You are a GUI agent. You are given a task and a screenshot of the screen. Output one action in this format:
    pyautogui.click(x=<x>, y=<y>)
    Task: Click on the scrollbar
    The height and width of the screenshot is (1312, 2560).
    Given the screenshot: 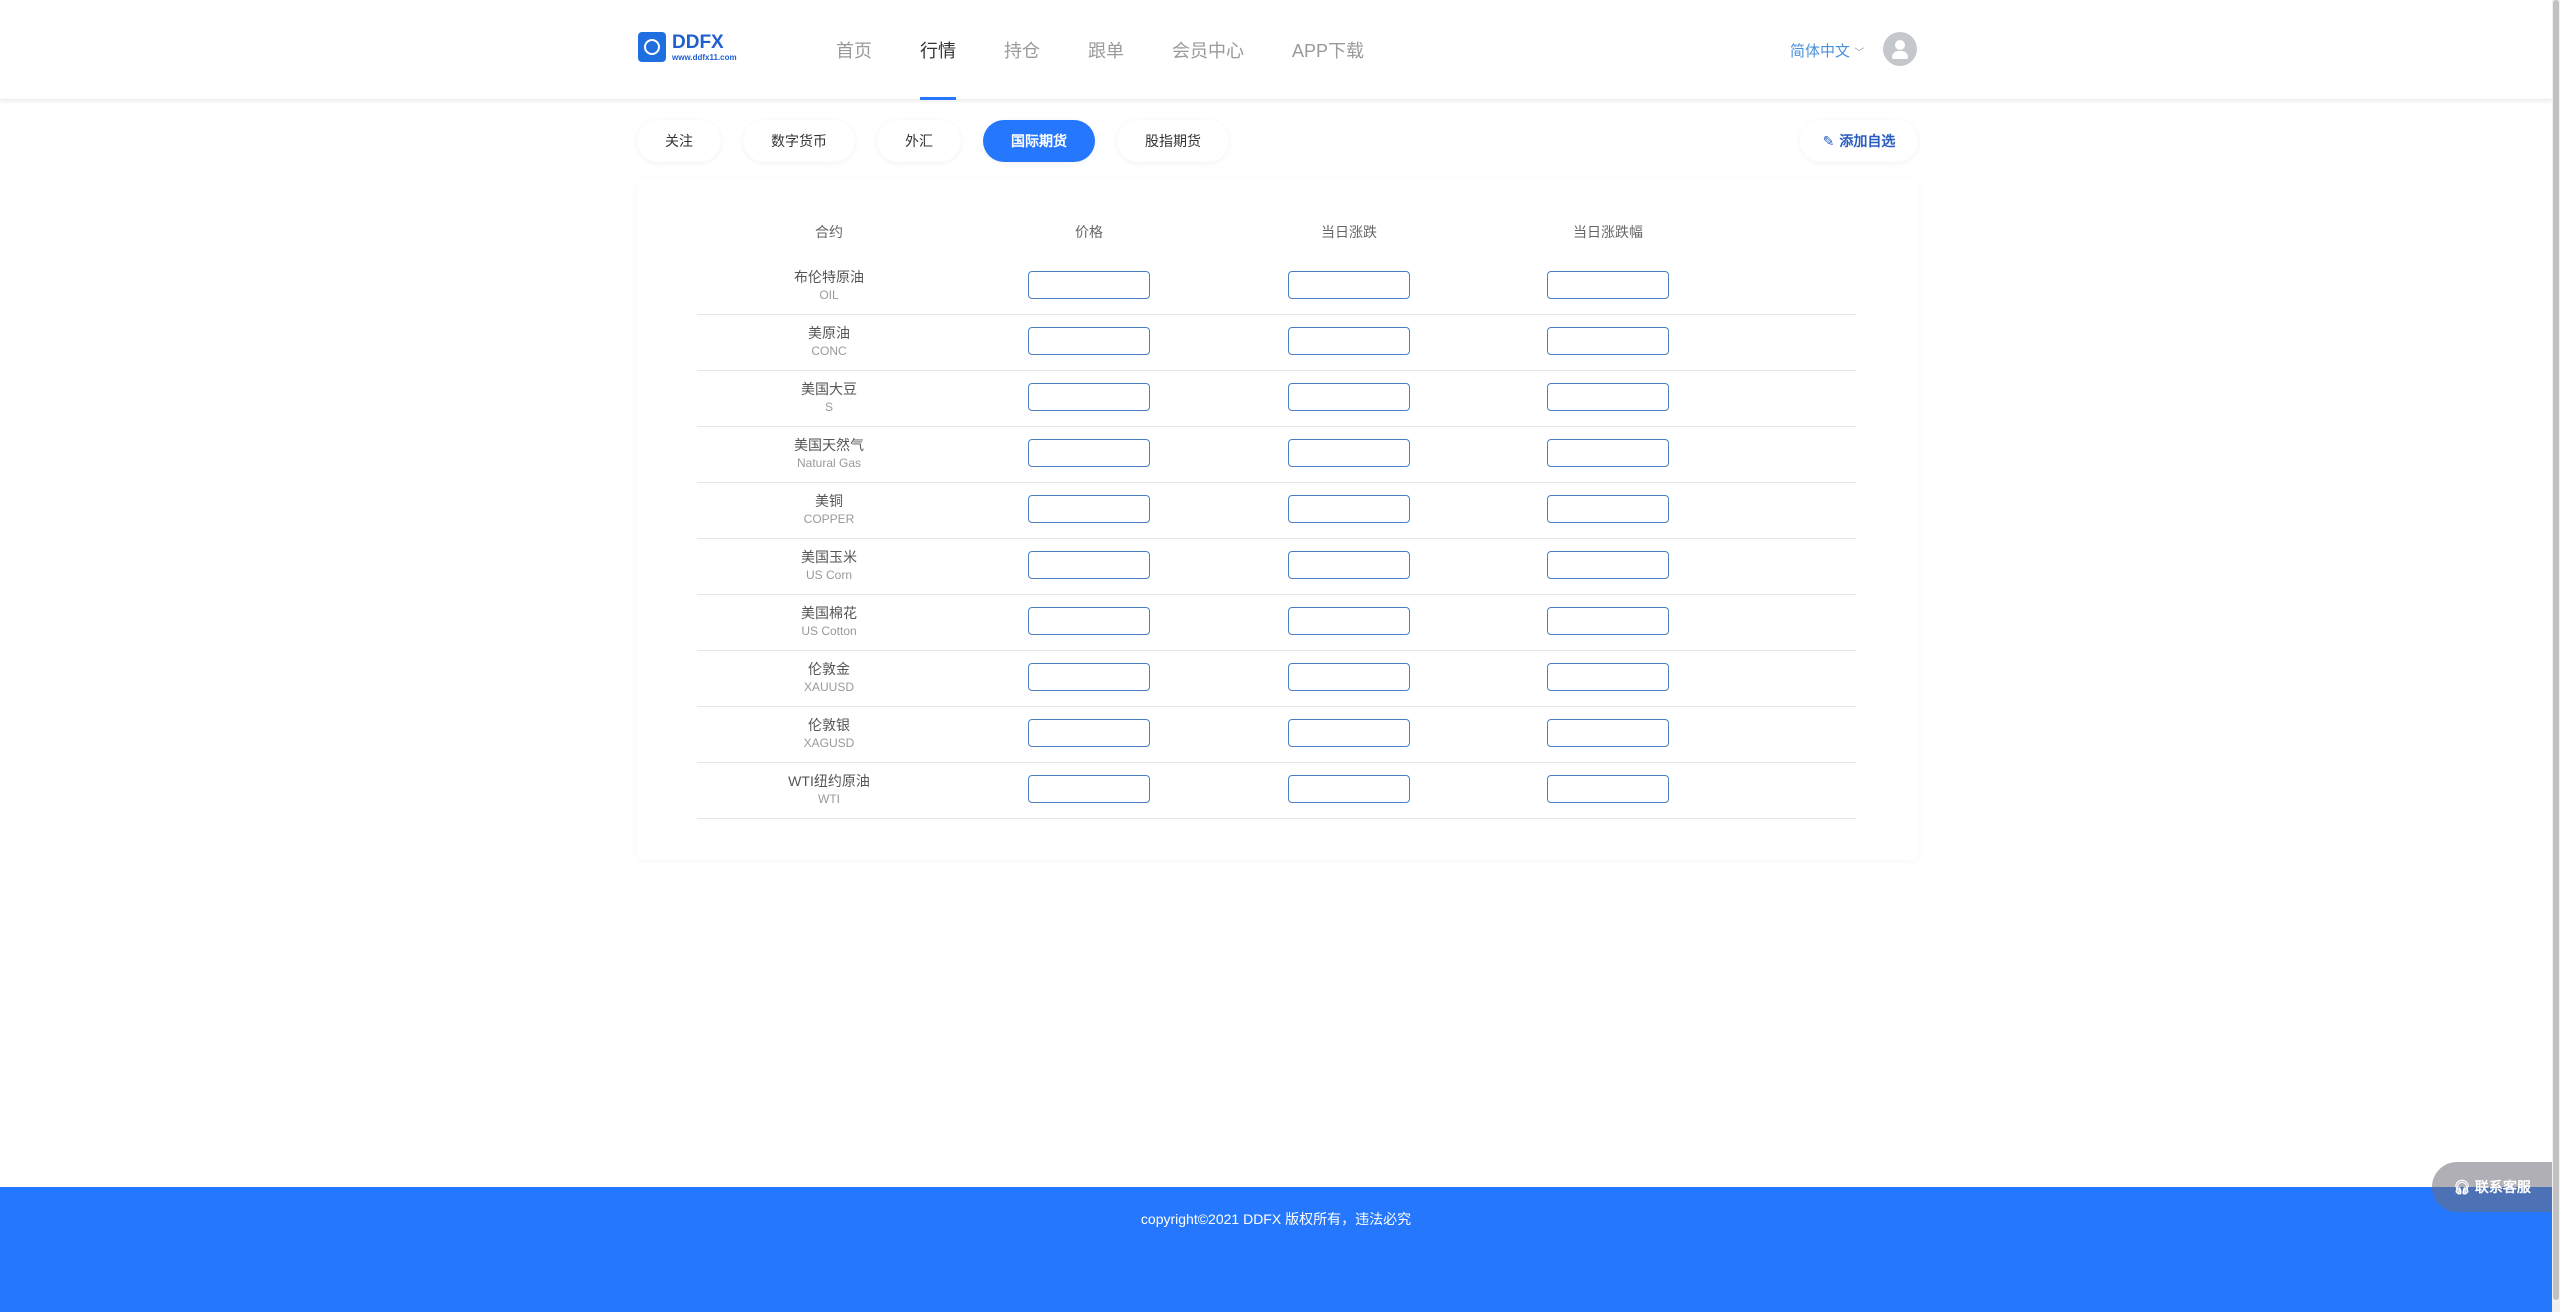 What is the action you would take?
    pyautogui.click(x=2556, y=656)
    